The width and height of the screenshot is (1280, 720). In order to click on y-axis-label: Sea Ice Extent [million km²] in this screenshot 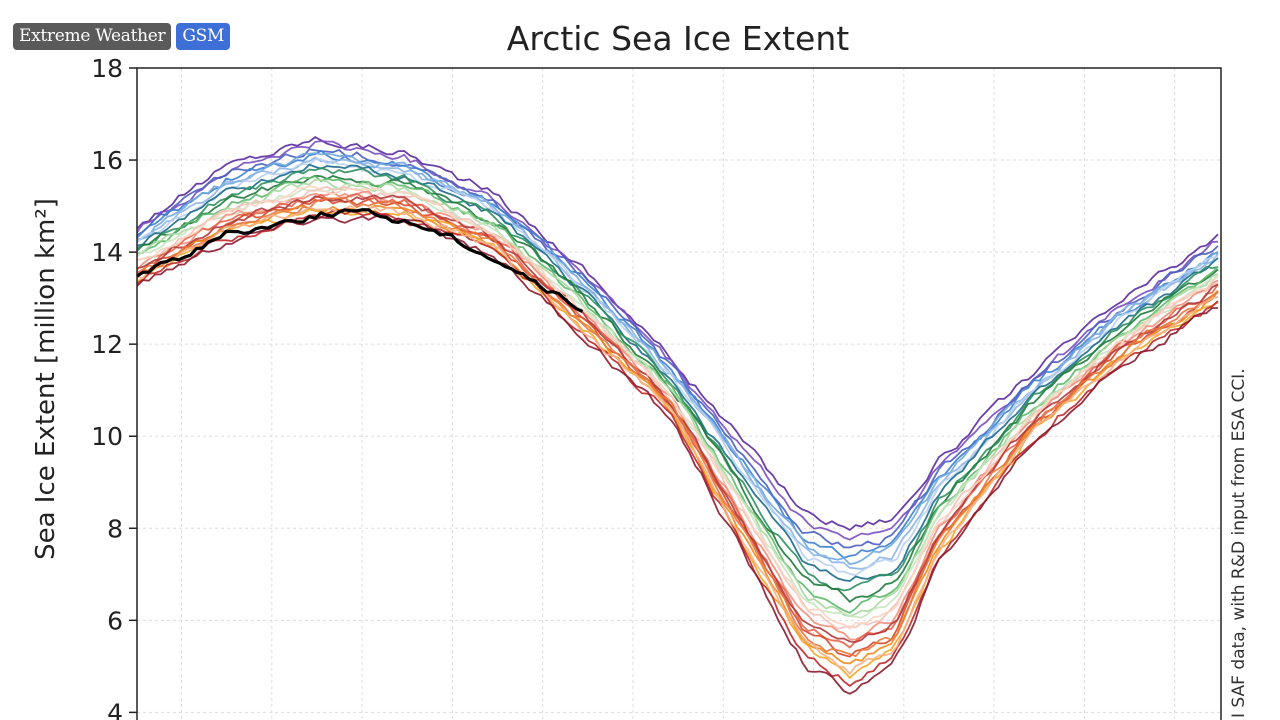, I will do `click(46, 379)`.